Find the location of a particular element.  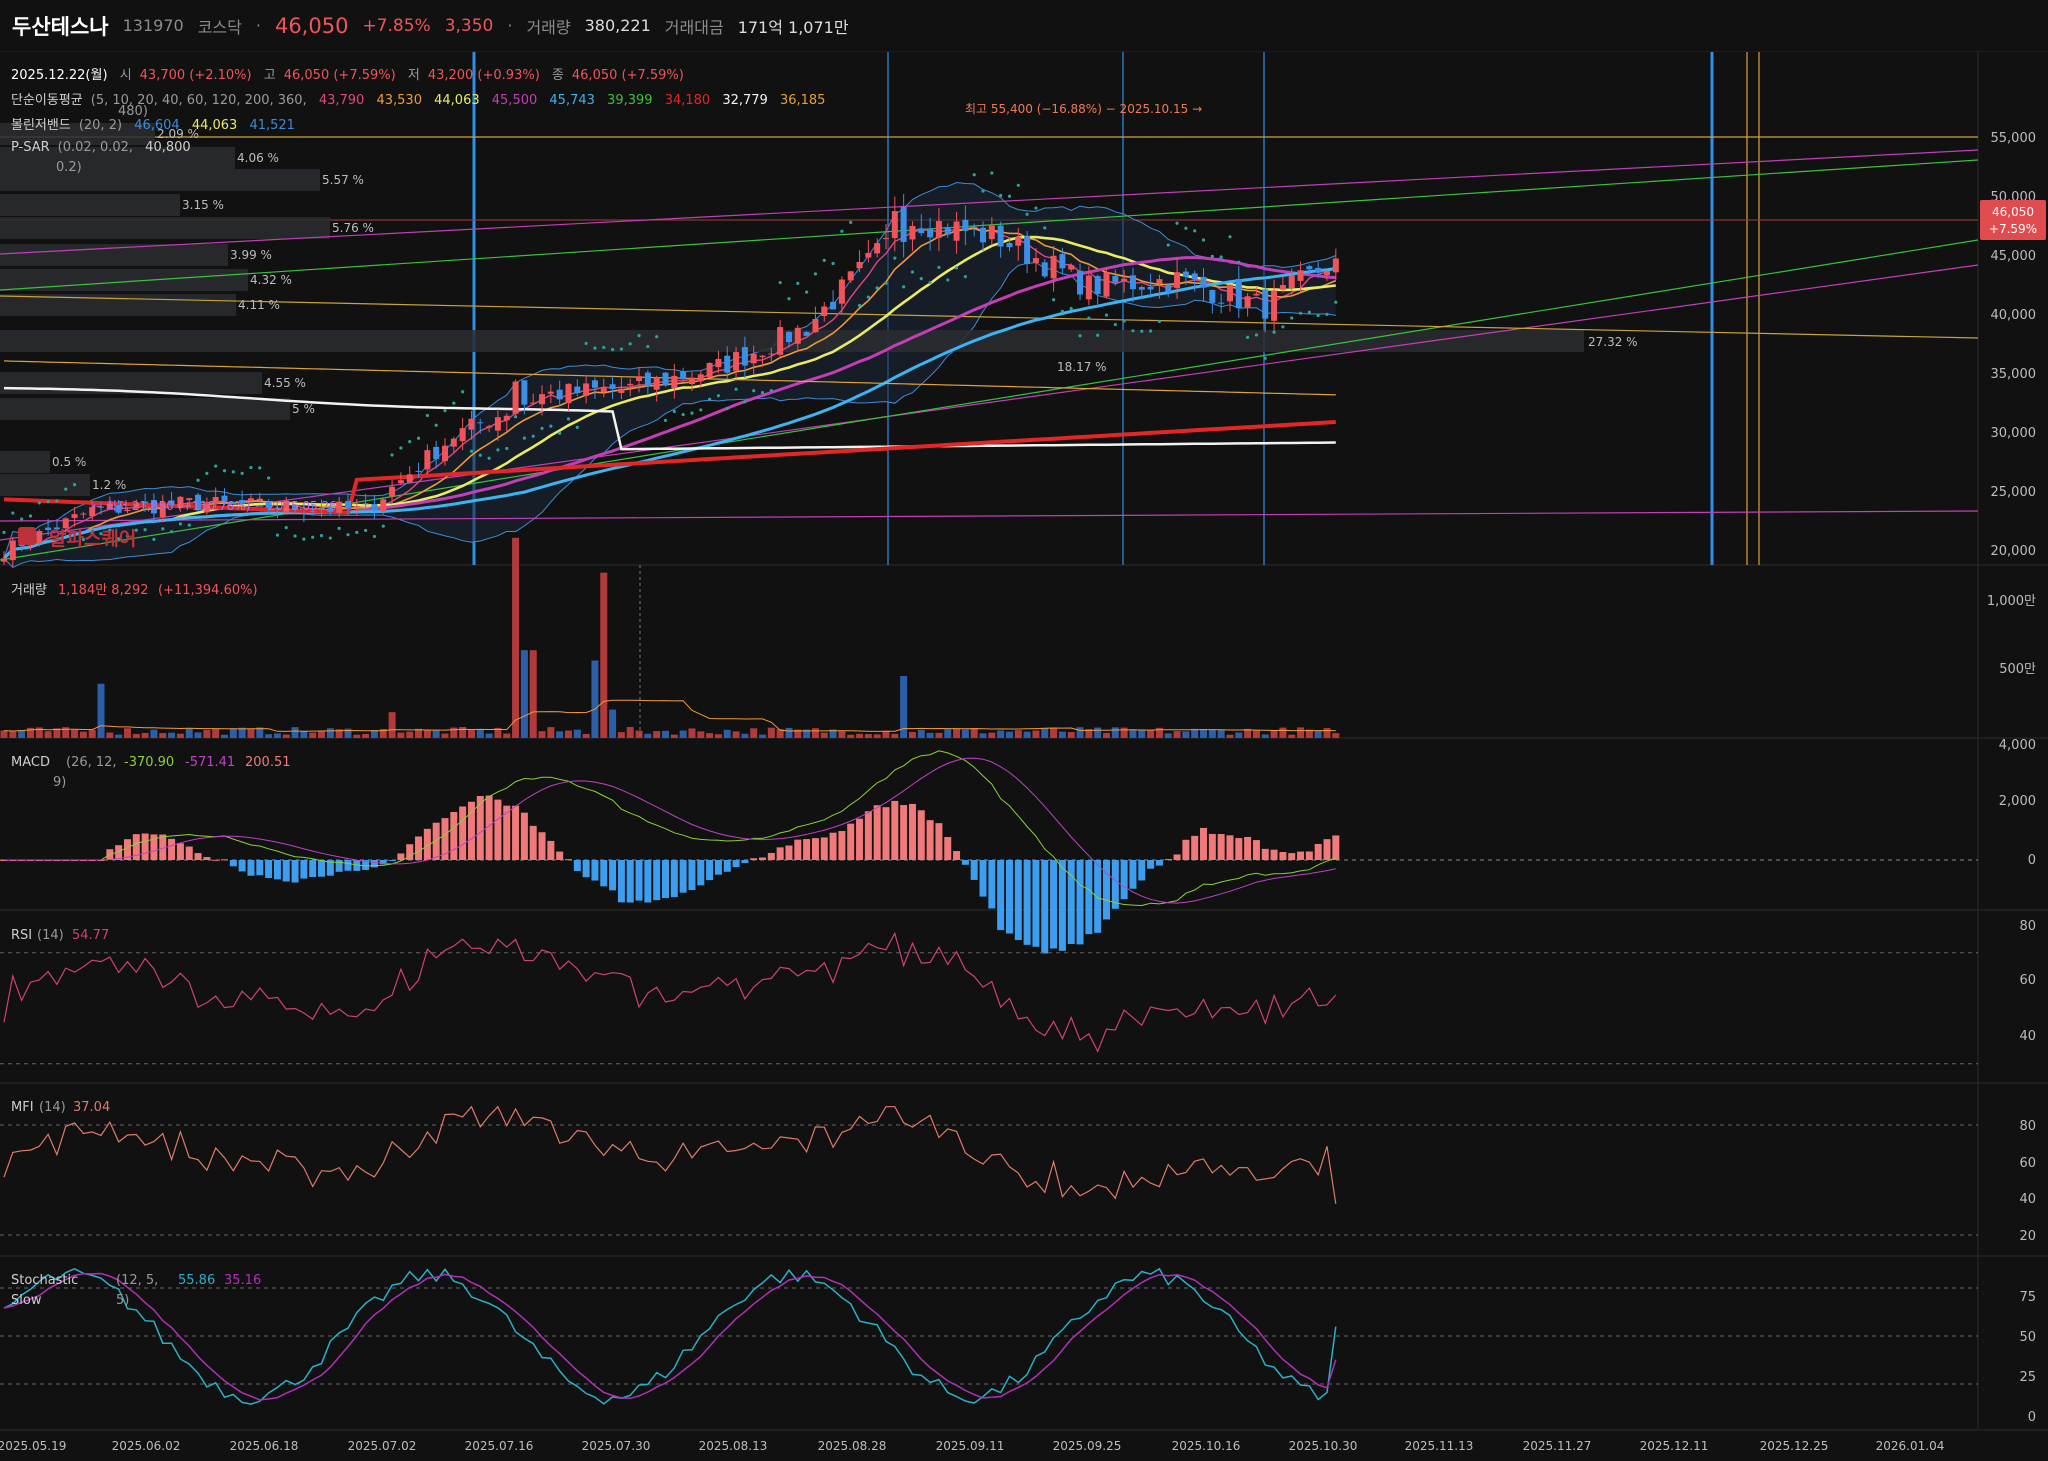

volume-value: 380,221 is located at coordinates (617, 25).